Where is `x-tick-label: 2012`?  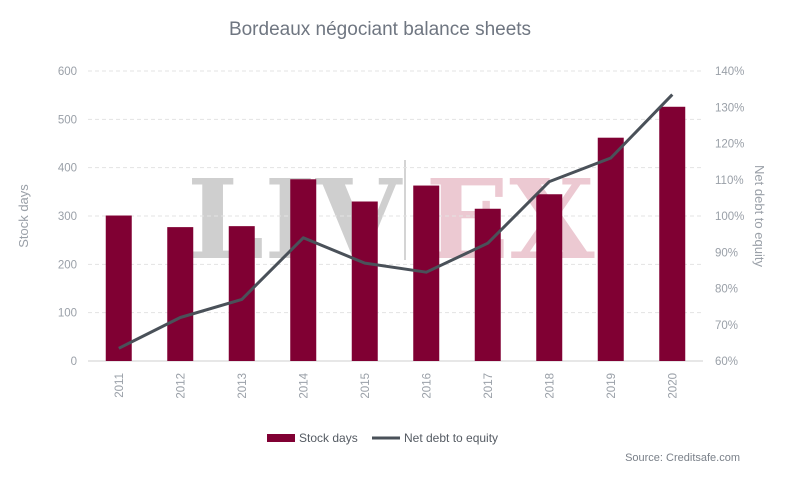
x-tick-label: 2012 is located at coordinates (181, 386).